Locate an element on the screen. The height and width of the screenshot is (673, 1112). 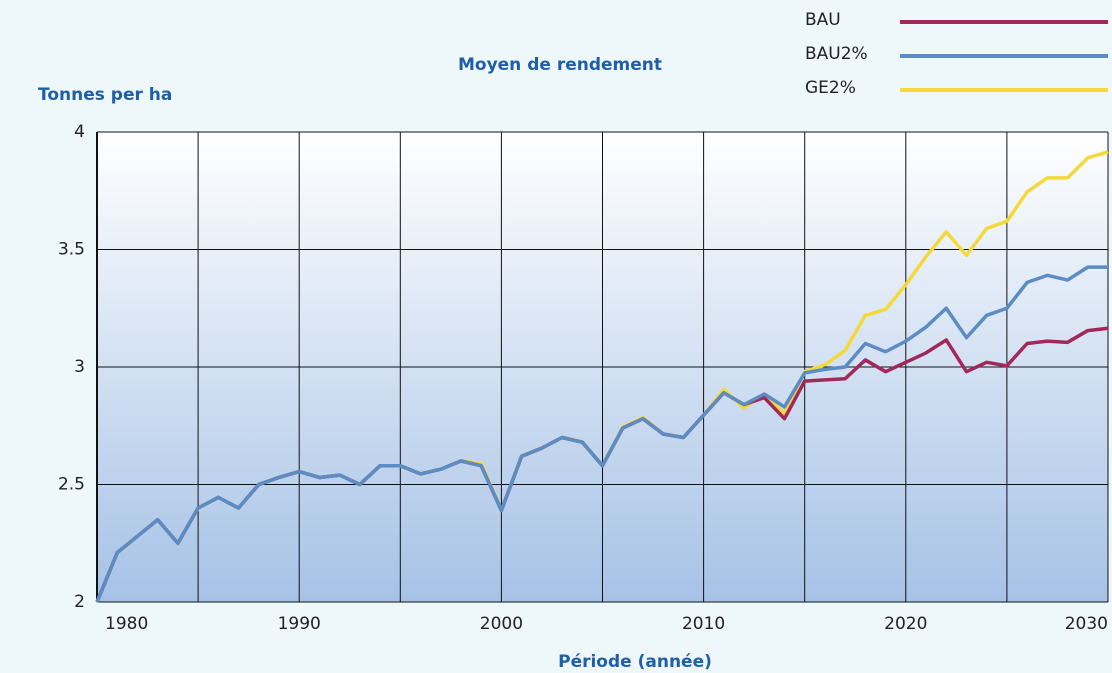
y-axis-label: Tonnes per ha is located at coordinates (105, 95).